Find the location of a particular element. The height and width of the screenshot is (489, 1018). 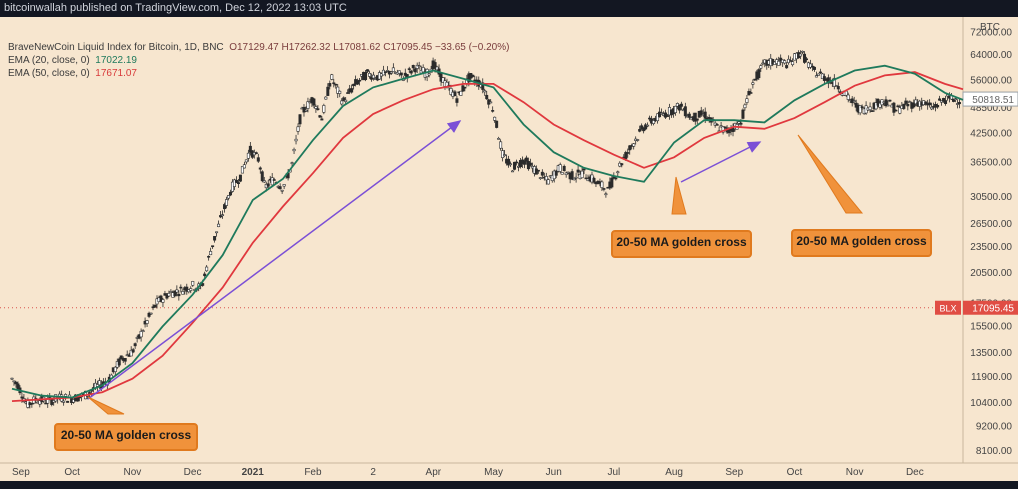

blx-badge-label: BLX is located at coordinates (947, 309).